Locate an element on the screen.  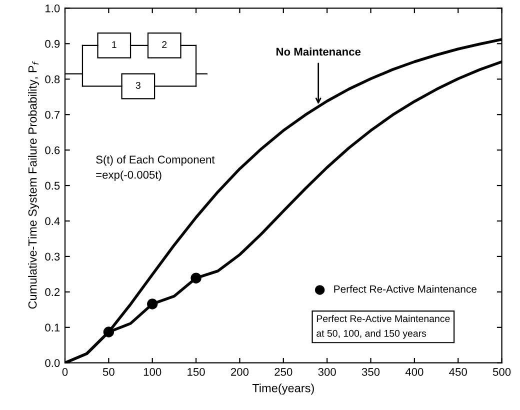
x-tick-label: 400 is located at coordinates (414, 372).